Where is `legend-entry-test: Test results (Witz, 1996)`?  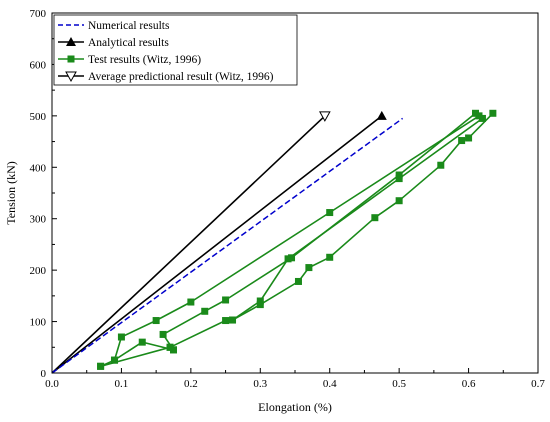 legend-entry-test: Test results (Witz, 1996) is located at coordinates (129, 60).